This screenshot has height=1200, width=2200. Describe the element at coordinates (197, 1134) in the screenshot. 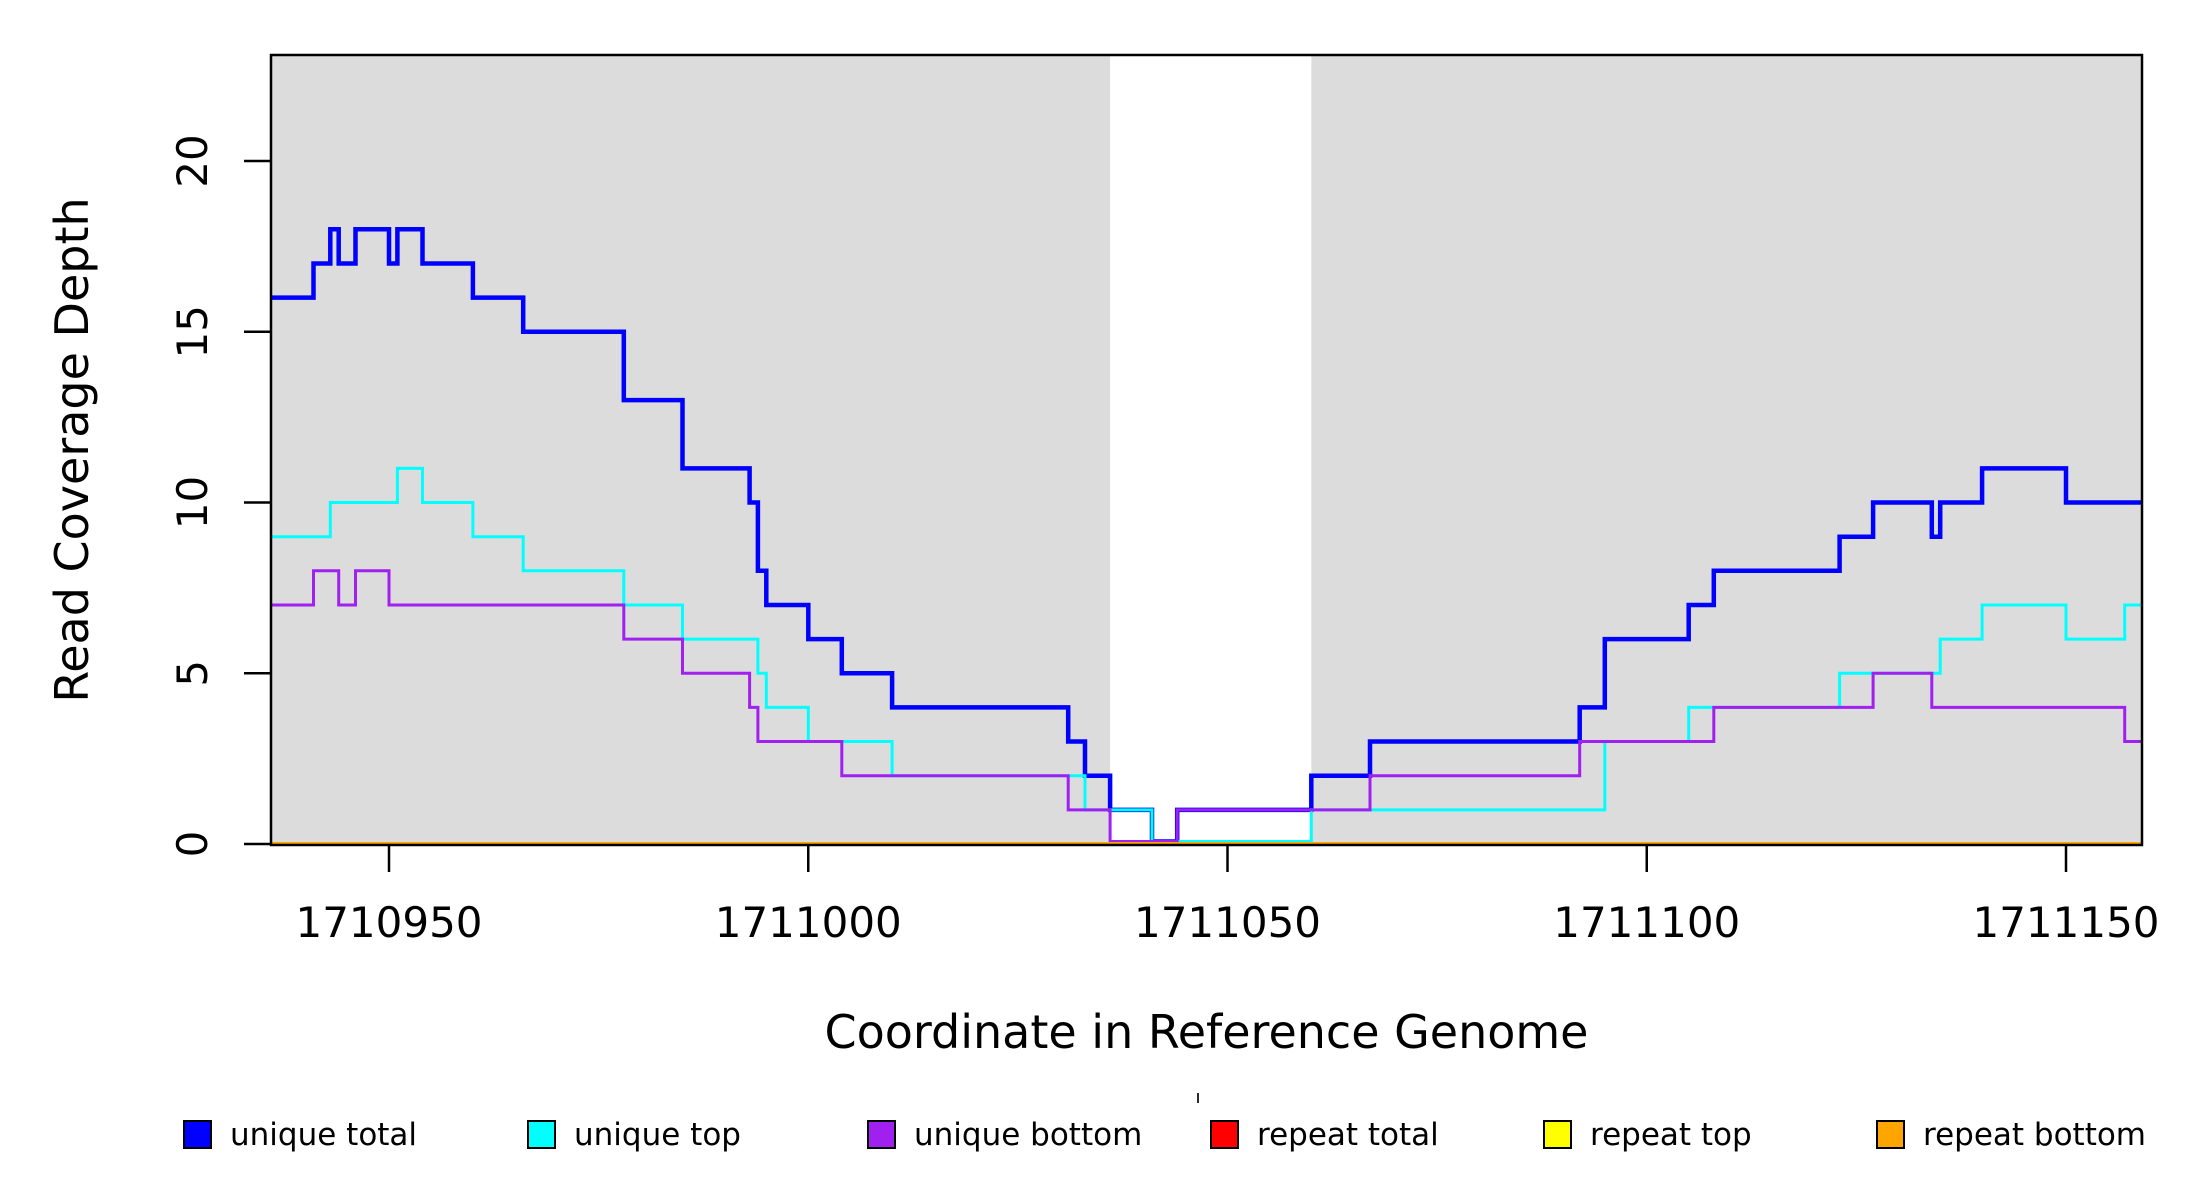

I see `legend-swatch-unique-total` at that location.